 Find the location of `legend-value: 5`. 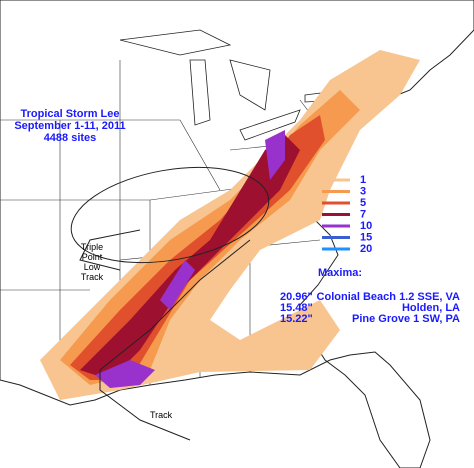

legend-value: 5 is located at coordinates (363, 203).